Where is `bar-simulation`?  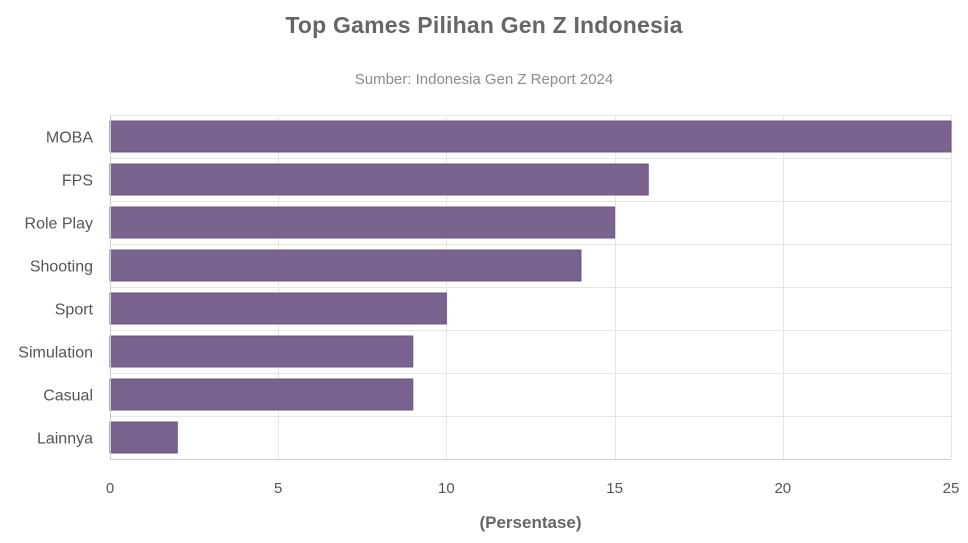
bar-simulation is located at coordinates (261, 351).